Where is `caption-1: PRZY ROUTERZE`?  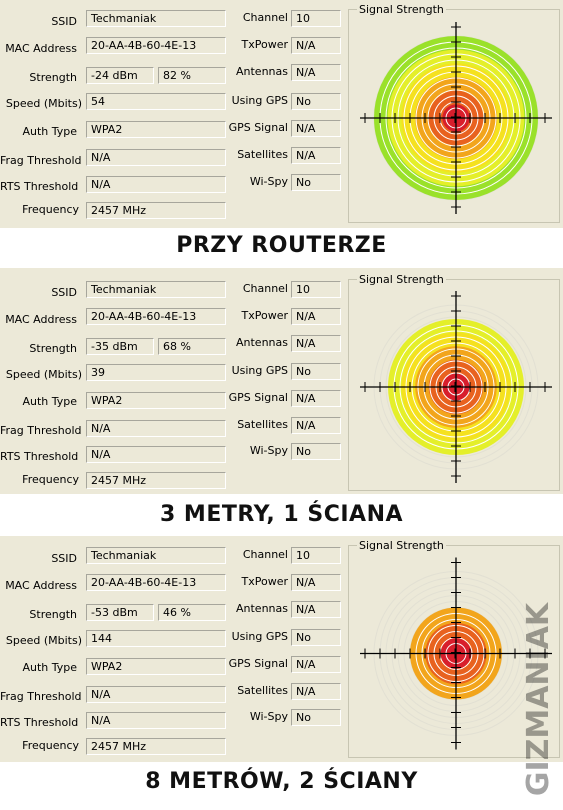
caption-1: PRZY ROUTERZE is located at coordinates (281, 245).